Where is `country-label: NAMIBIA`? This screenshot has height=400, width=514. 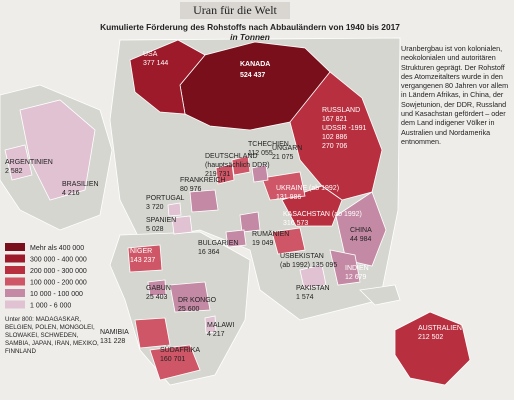 country-label: NAMIBIA is located at coordinates (114, 332).